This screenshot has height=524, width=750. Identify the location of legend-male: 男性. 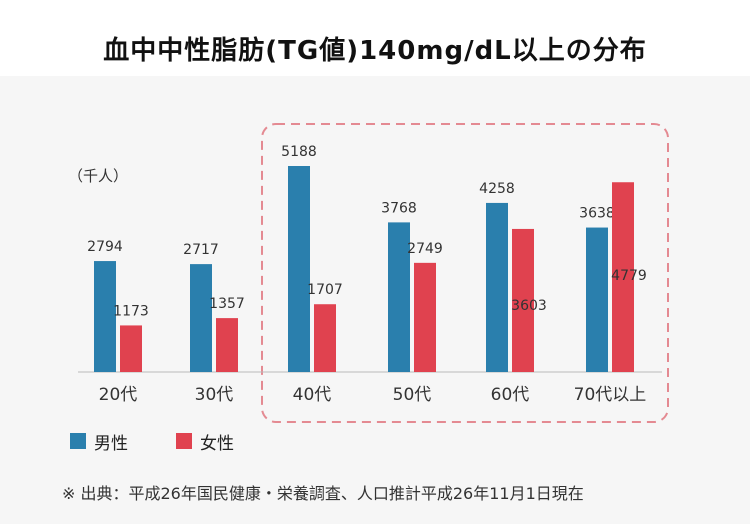
(99, 442).